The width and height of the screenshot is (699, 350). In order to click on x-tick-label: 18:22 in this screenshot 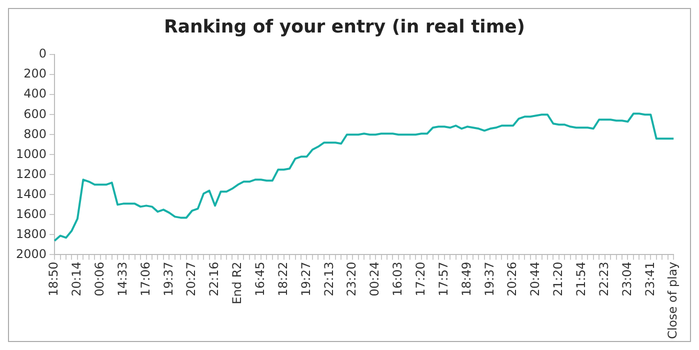, I will do `click(283, 279)`.